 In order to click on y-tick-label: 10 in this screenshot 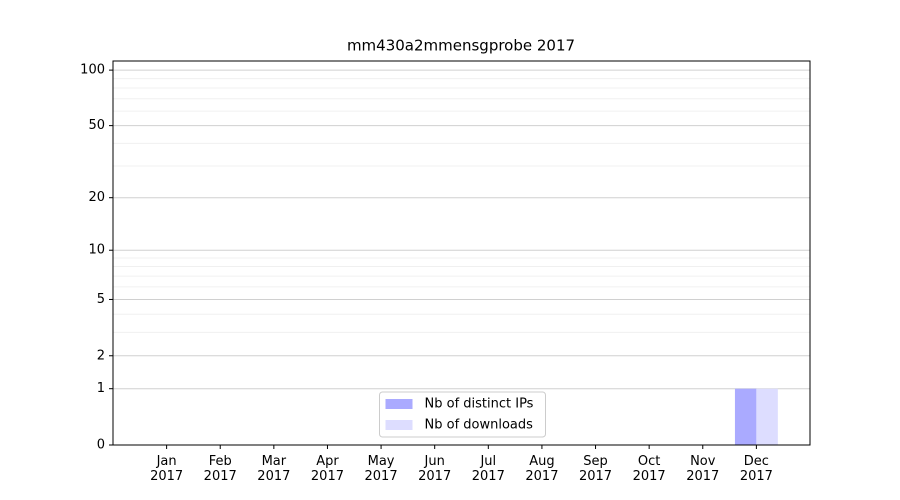, I will do `click(96, 250)`.